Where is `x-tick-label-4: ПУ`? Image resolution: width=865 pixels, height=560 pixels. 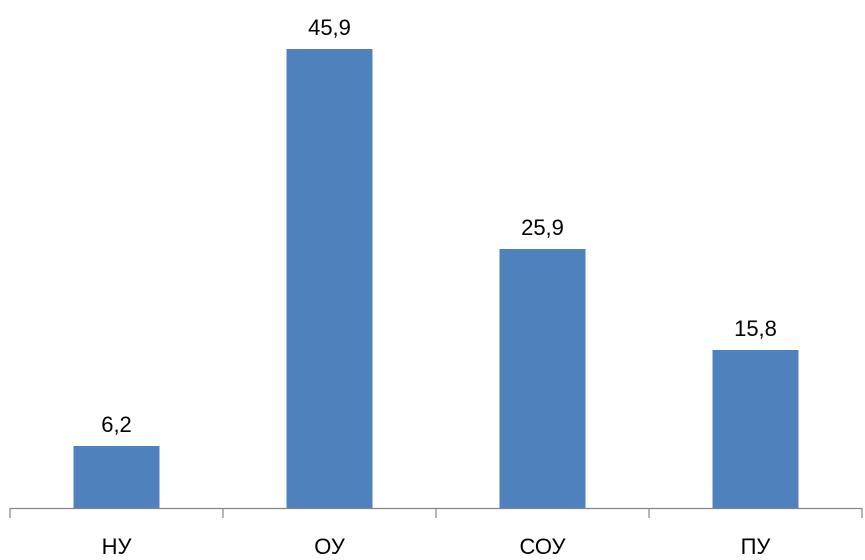 x-tick-label-4: ПУ is located at coordinates (756, 546).